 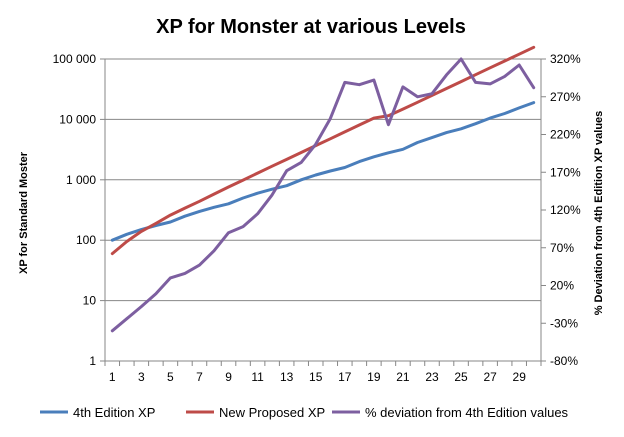 I want to click on y2-tick-label: 320%, so click(x=565, y=59).